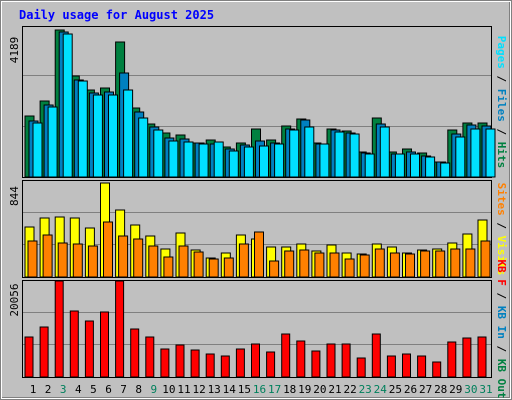 This screenshot has height=400, width=512. I want to click on visits-sites-legend-part-2: Visits, so click(501, 256).